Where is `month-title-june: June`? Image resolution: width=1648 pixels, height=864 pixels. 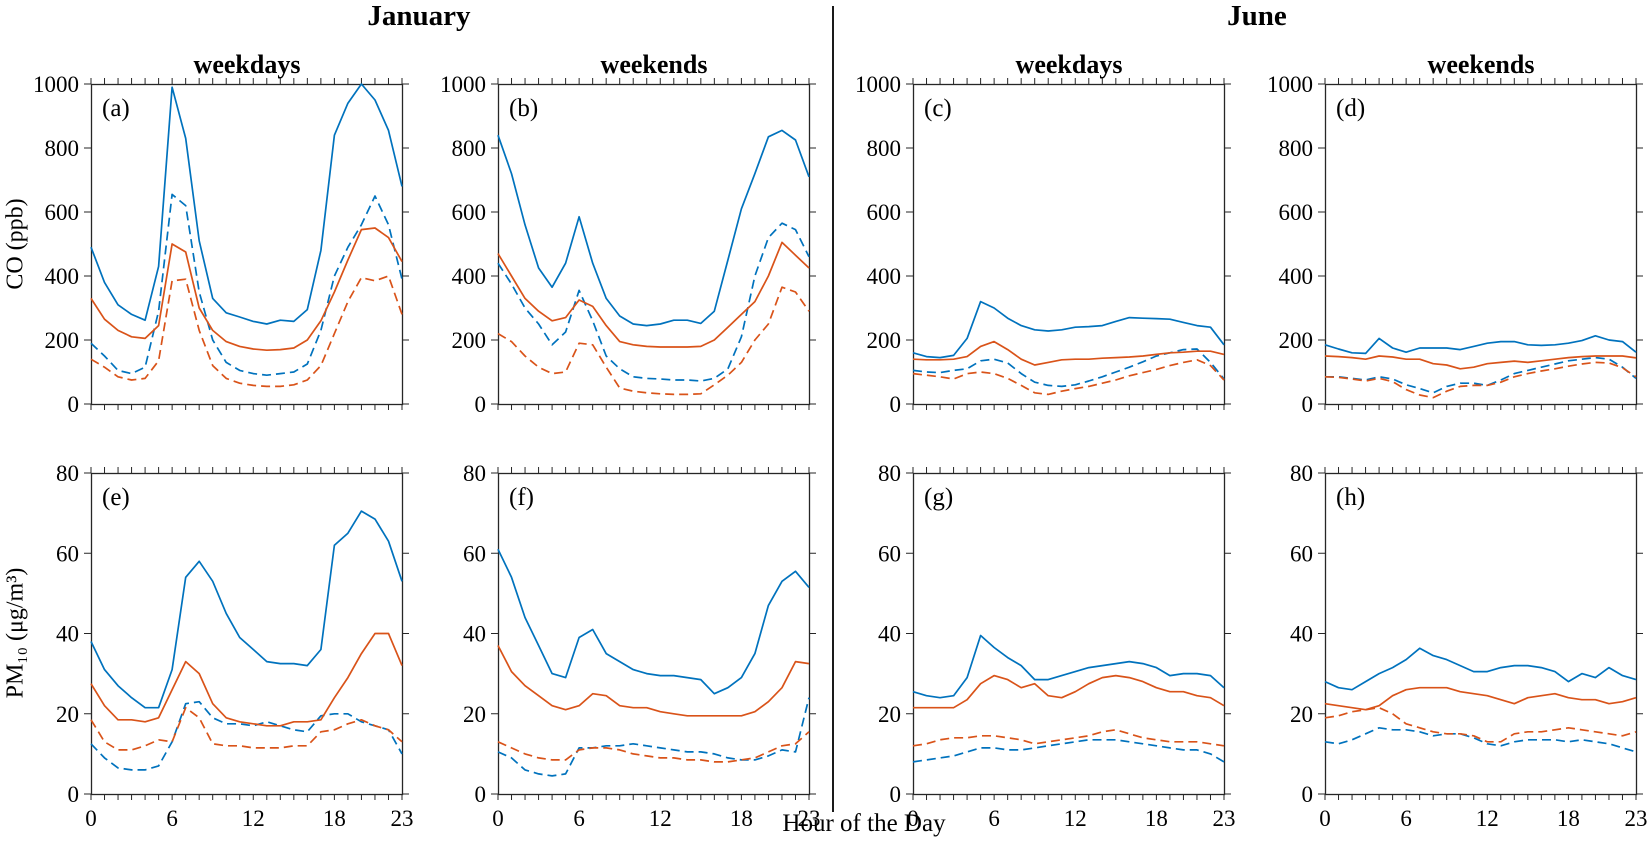
month-title-june: June is located at coordinates (1257, 16).